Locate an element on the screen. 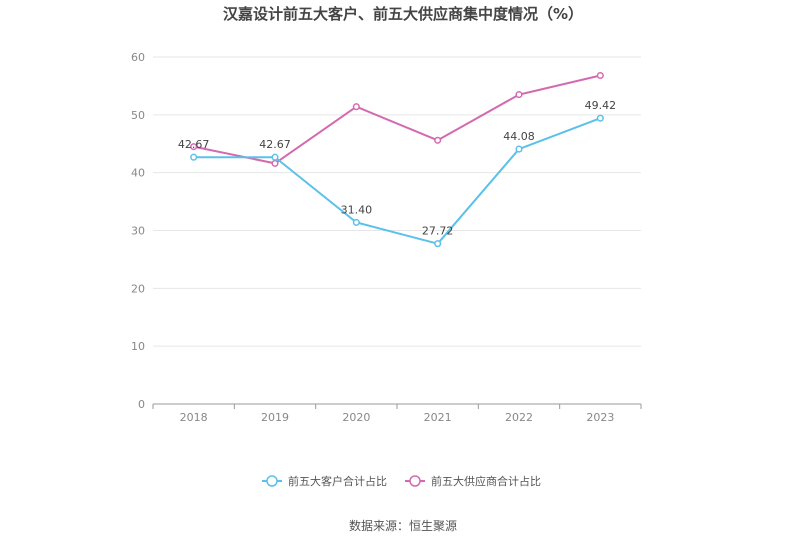 The width and height of the screenshot is (807, 546). x-tick-label: 2021 is located at coordinates (438, 417).